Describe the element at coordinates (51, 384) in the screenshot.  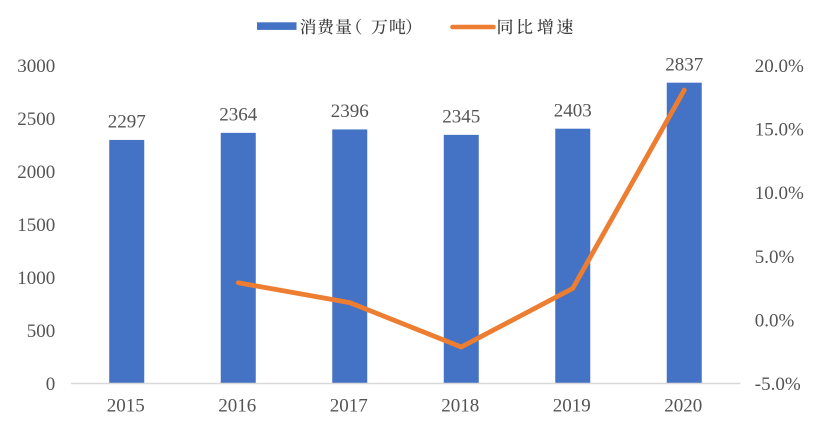
I see `svg-text: 0` at that location.